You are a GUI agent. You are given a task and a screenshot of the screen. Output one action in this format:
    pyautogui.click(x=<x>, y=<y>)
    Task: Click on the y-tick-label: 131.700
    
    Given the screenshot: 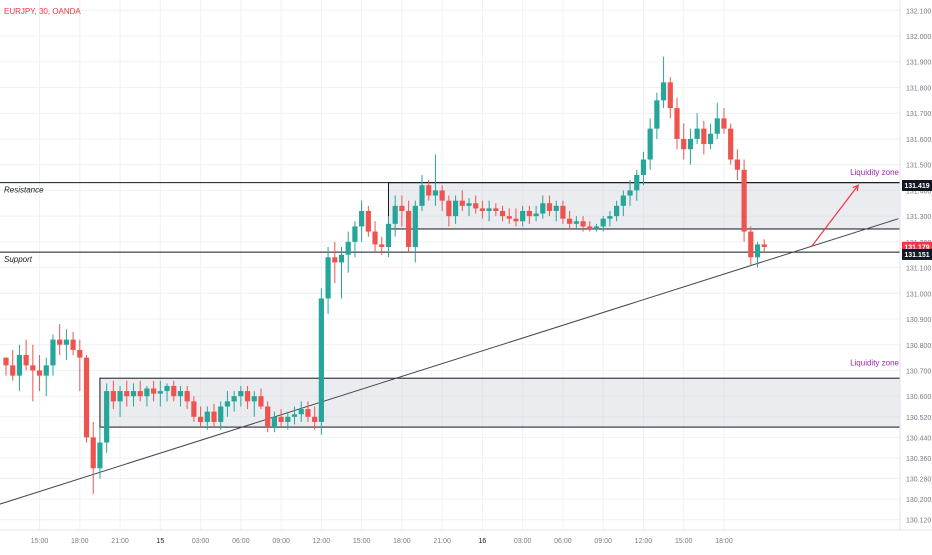 What is the action you would take?
    pyautogui.click(x=918, y=114)
    